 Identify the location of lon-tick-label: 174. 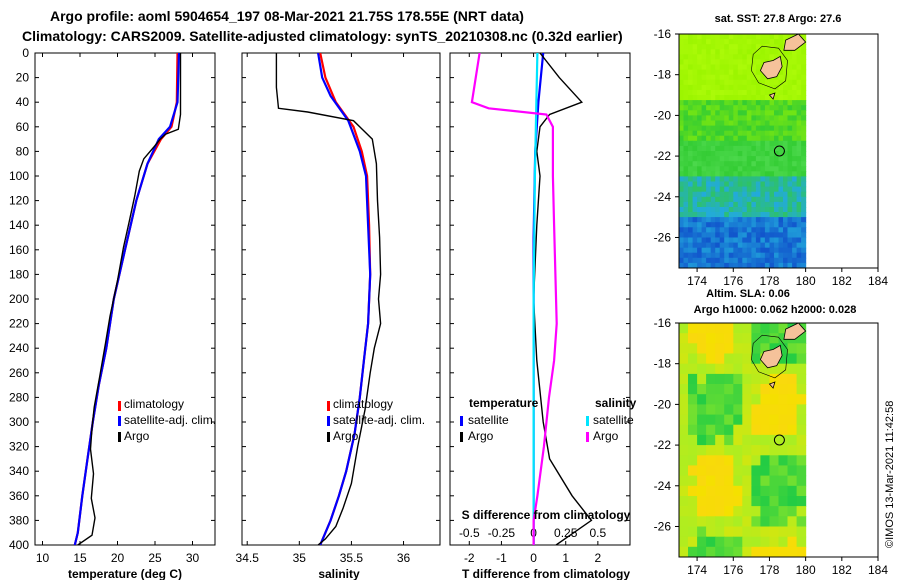
(697, 281).